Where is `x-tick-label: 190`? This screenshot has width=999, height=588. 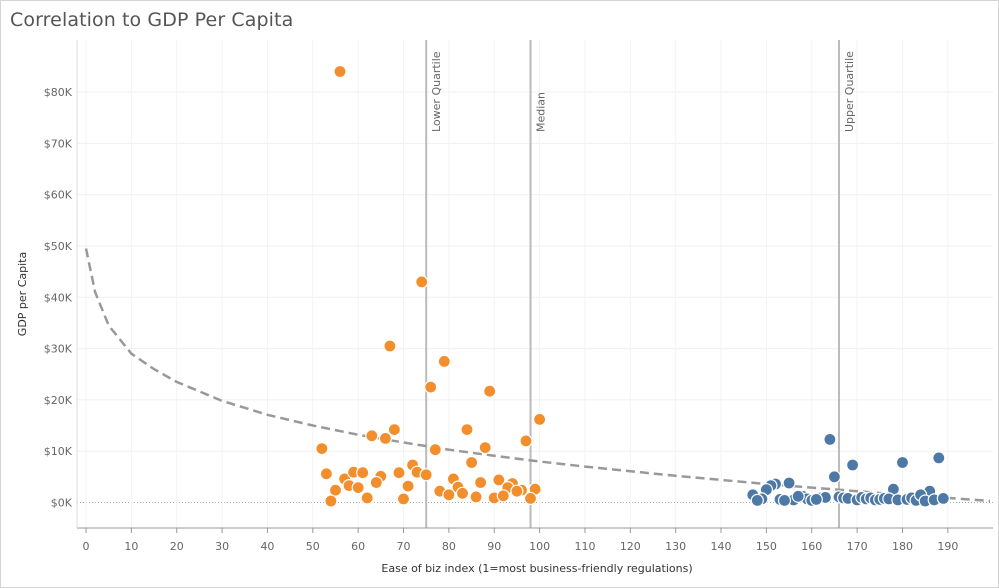
x-tick-label: 190 is located at coordinates (947, 546).